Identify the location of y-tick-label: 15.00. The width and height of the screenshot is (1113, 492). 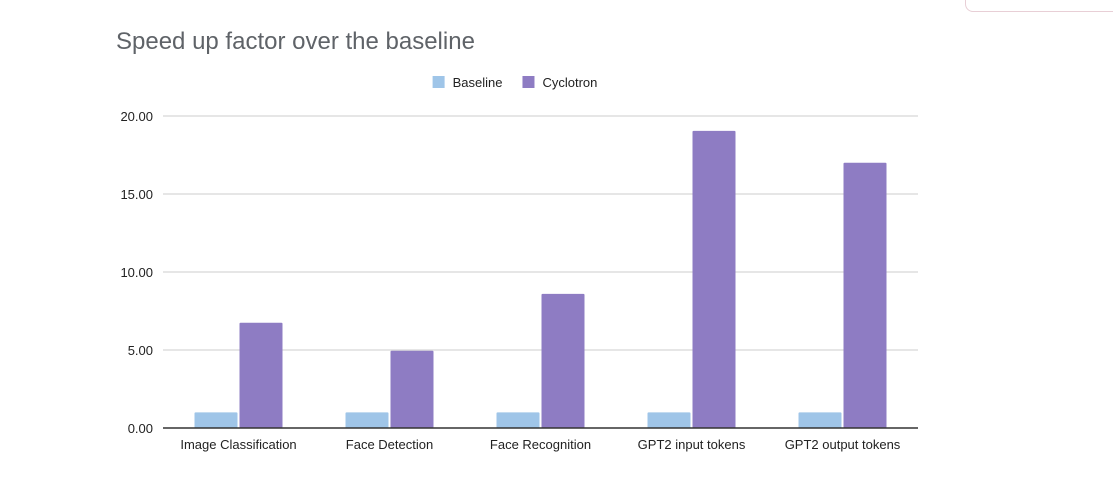
(136, 194).